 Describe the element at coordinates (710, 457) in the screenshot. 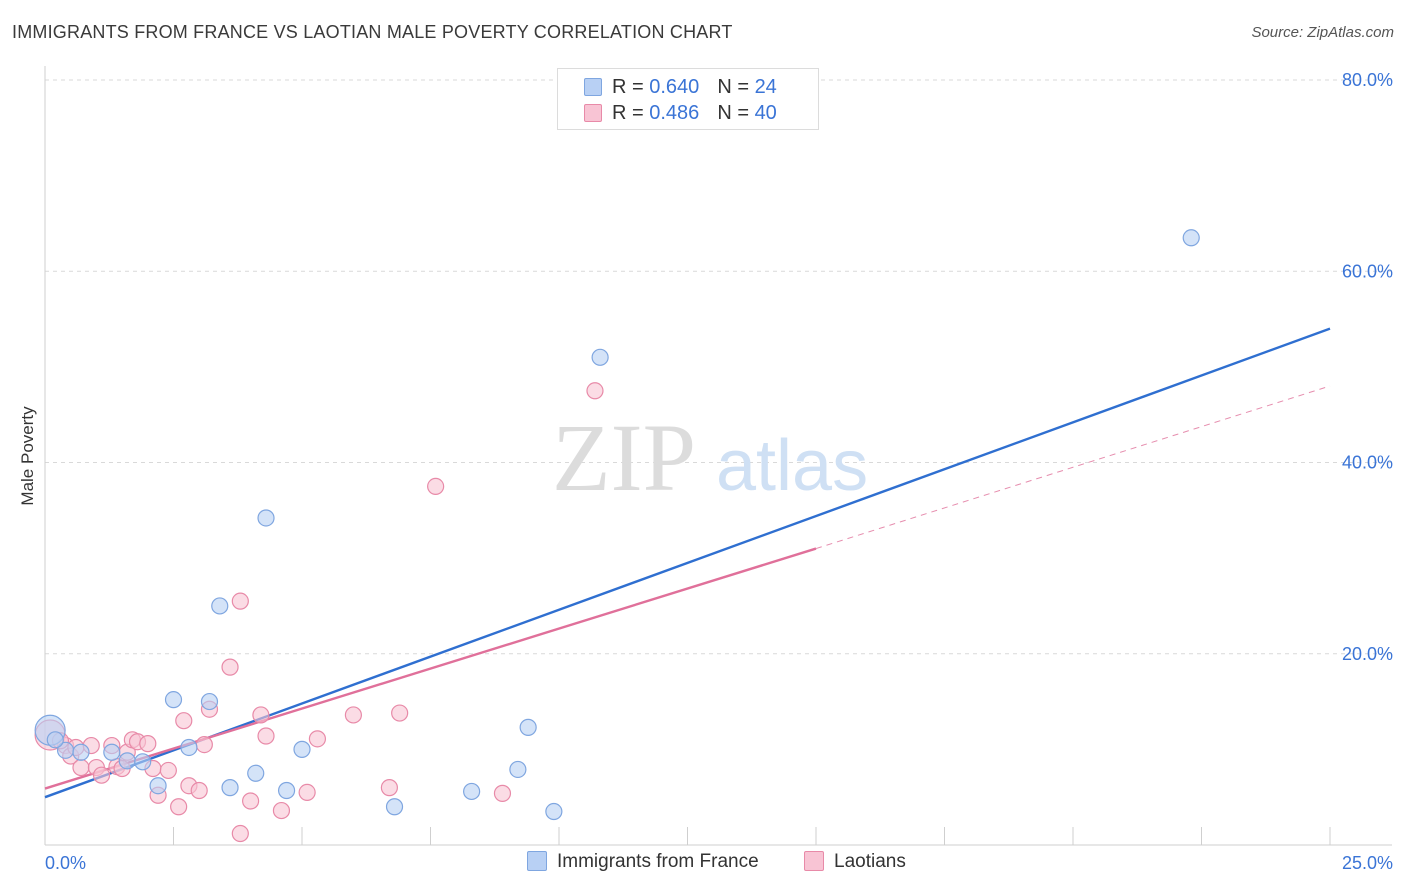

I see `watermark: ZIP atlas` at that location.